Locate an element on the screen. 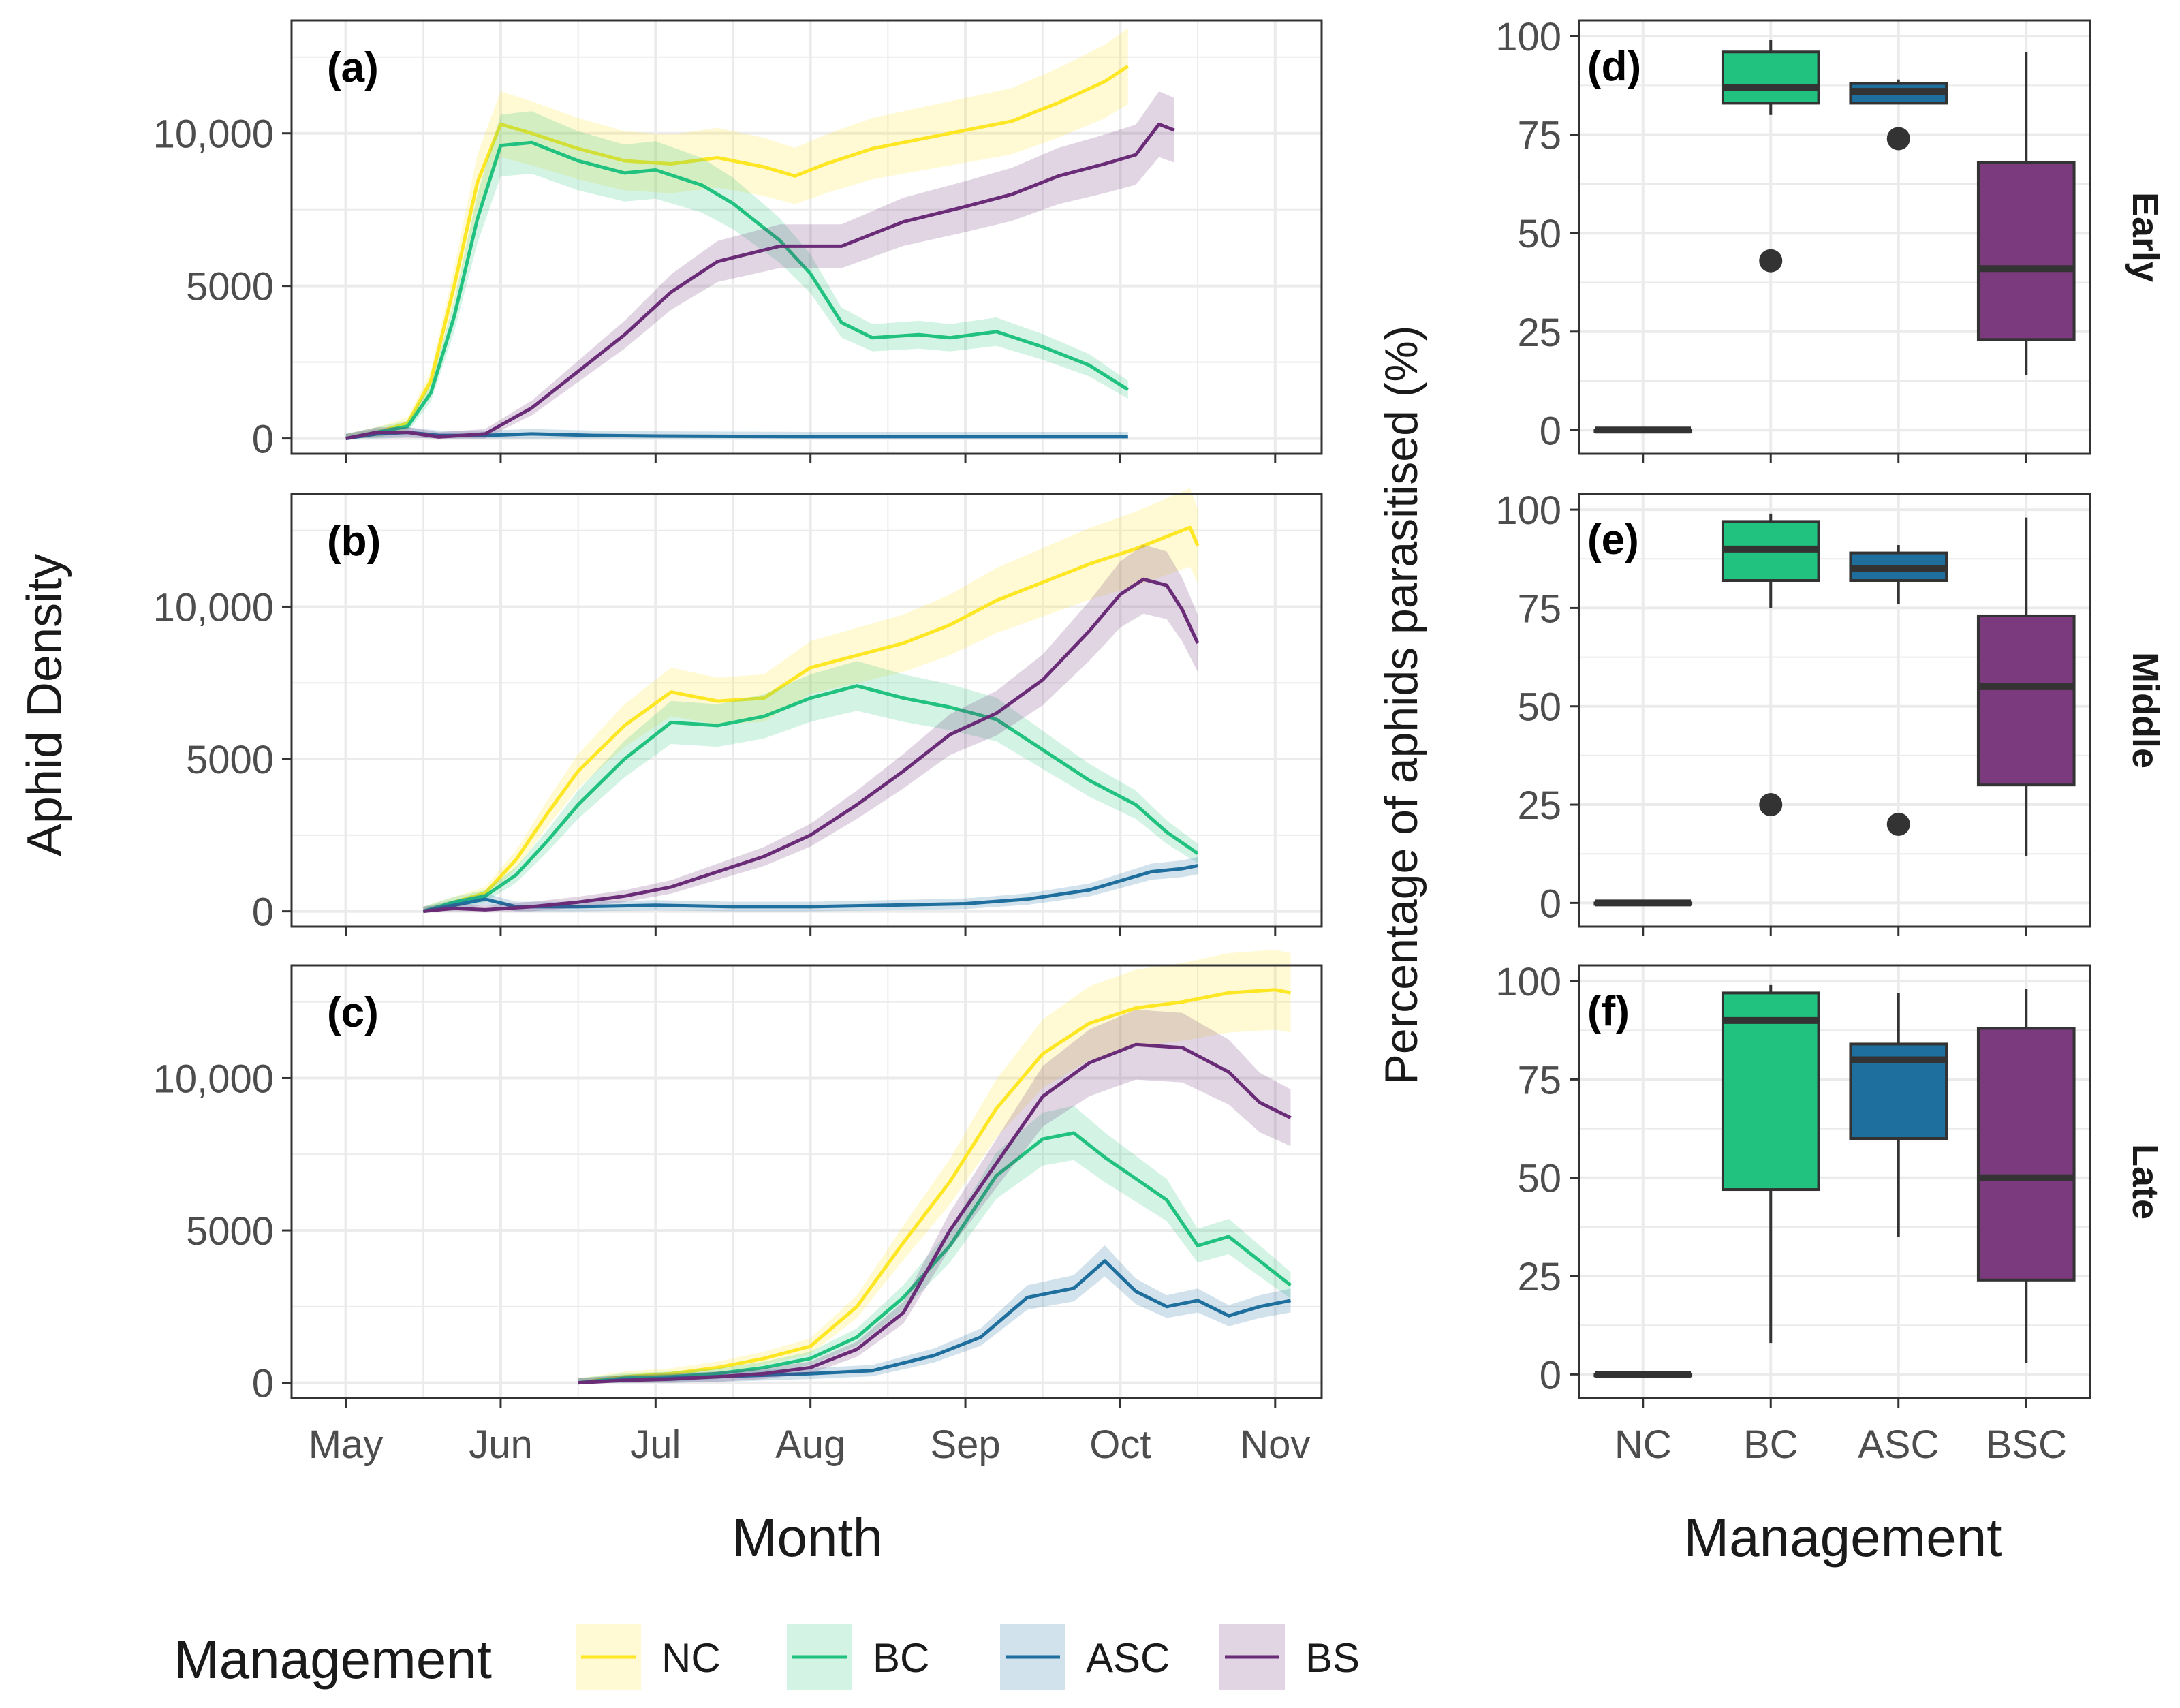  legend-label-bs: BS is located at coordinates (1332, 1658).